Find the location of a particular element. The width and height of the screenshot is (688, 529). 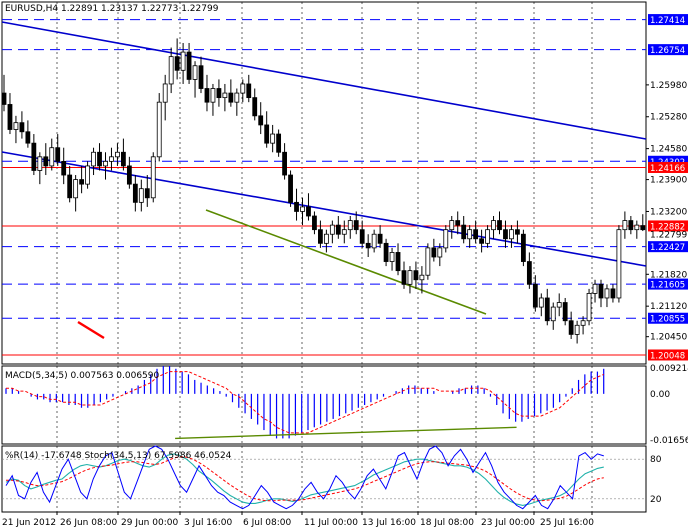

support-line is located at coordinates (346, 262).